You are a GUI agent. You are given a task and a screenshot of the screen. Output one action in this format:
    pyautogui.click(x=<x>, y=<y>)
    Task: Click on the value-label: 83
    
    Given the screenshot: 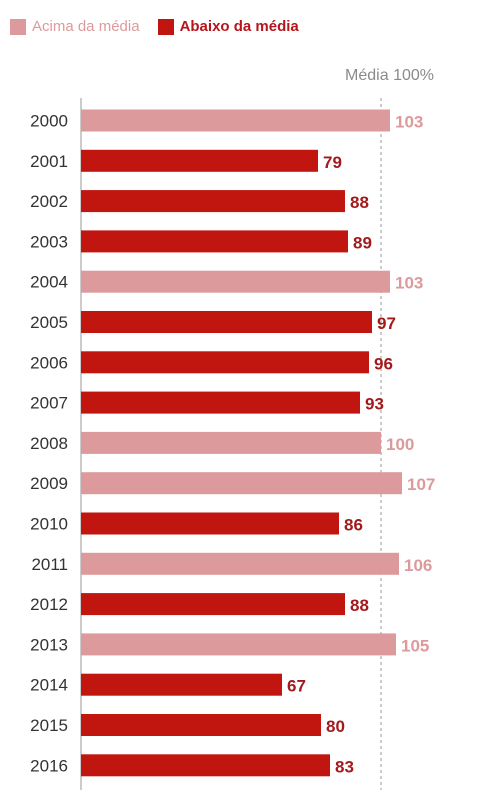 What is the action you would take?
    pyautogui.click(x=344, y=766)
    